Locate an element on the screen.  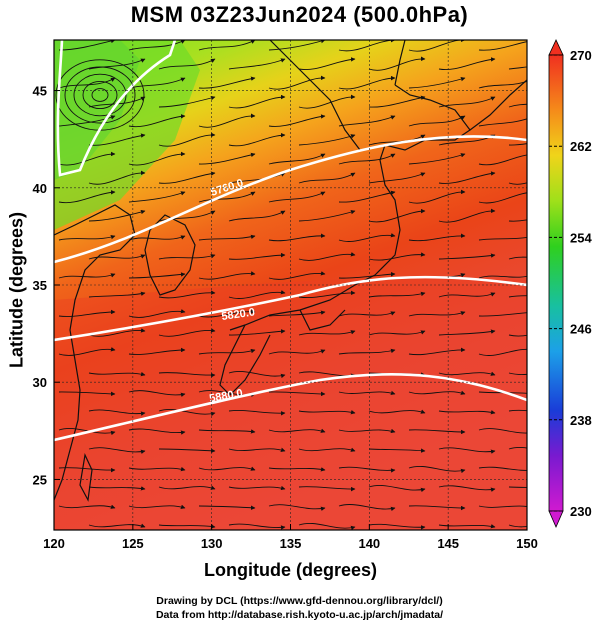
y-tick-label: 30 is located at coordinates (40, 382).